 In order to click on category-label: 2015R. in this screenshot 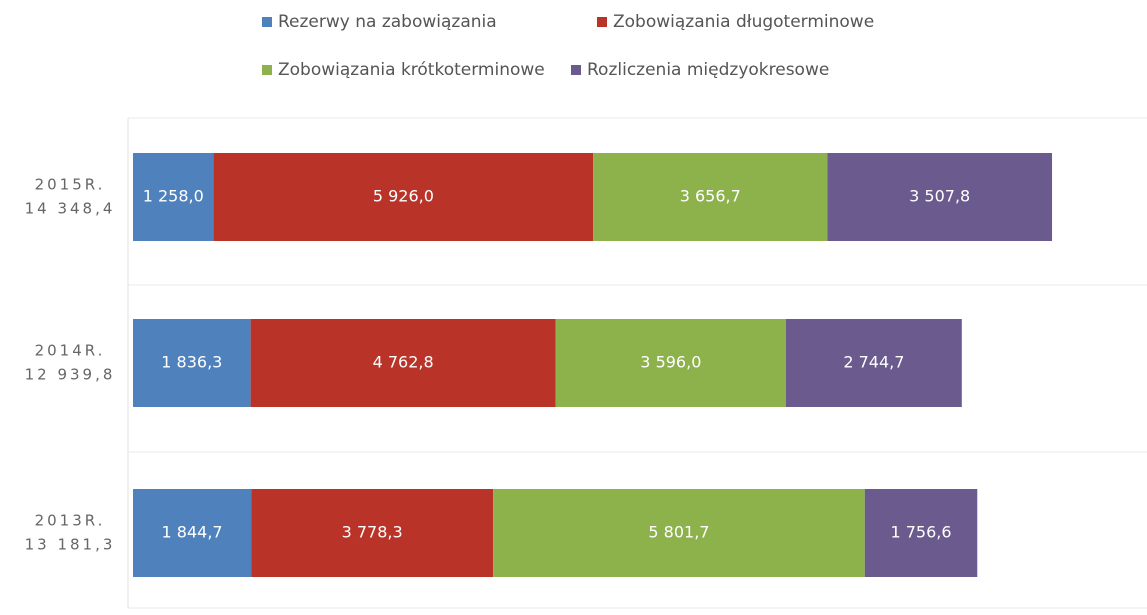, I will do `click(70, 185)`.